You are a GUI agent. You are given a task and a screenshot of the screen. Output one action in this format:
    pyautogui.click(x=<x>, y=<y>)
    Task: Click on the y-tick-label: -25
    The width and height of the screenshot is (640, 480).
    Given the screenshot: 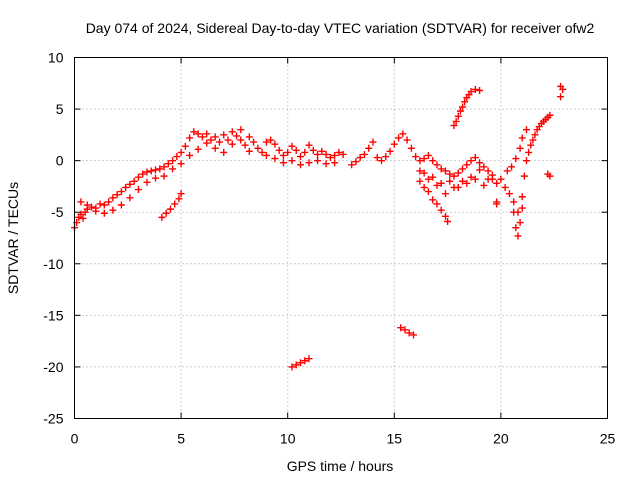 What is the action you would take?
    pyautogui.click(x=53, y=419)
    